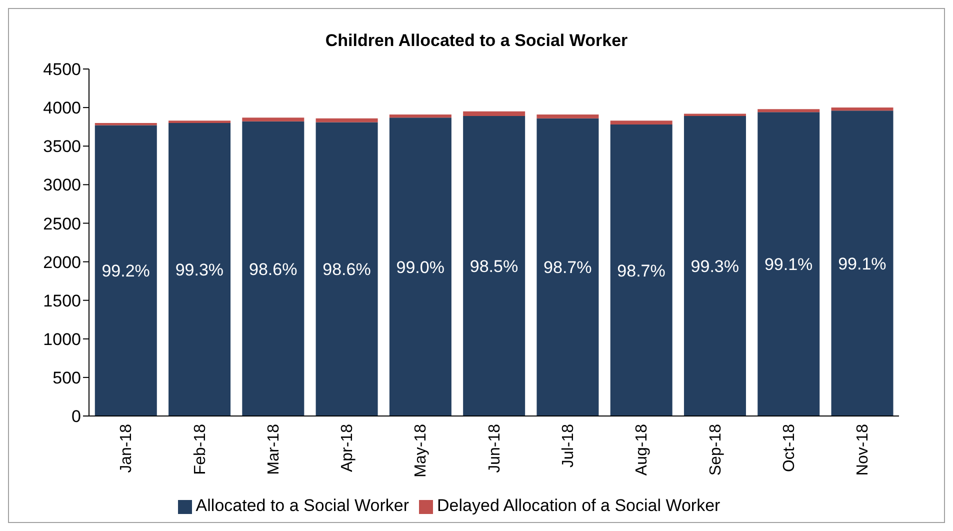 The width and height of the screenshot is (953, 531). What do you see at coordinates (62, 108) in the screenshot?
I see `y-tick-label: 4000` at bounding box center [62, 108].